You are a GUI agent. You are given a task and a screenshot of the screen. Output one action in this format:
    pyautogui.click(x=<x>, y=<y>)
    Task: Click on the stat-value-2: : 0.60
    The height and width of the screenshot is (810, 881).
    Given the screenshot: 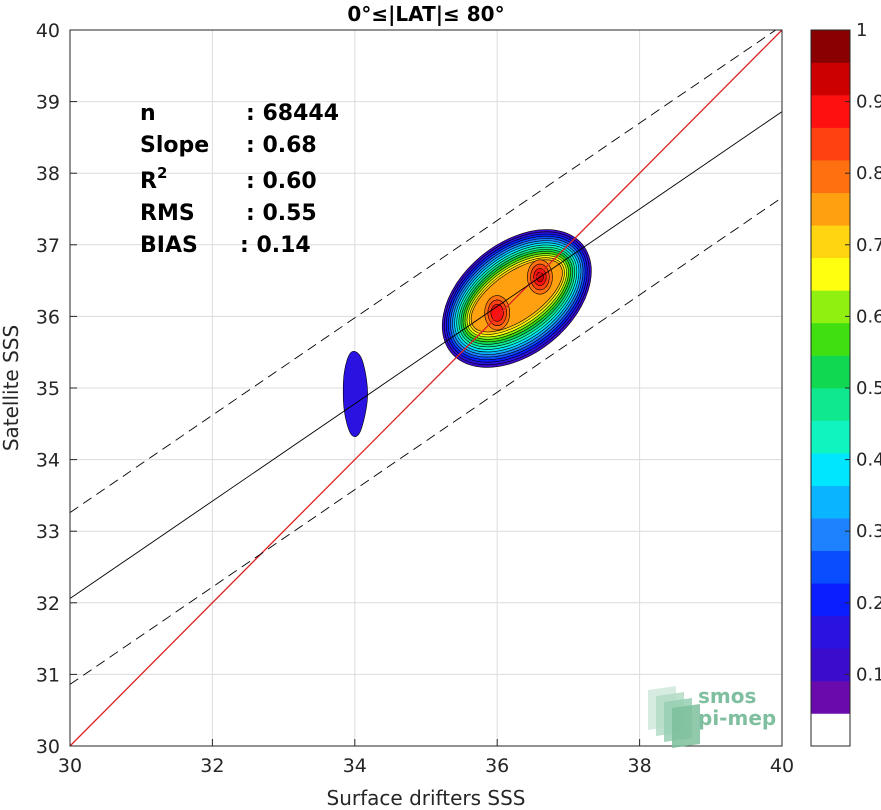 What is the action you would take?
    pyautogui.click(x=281, y=181)
    